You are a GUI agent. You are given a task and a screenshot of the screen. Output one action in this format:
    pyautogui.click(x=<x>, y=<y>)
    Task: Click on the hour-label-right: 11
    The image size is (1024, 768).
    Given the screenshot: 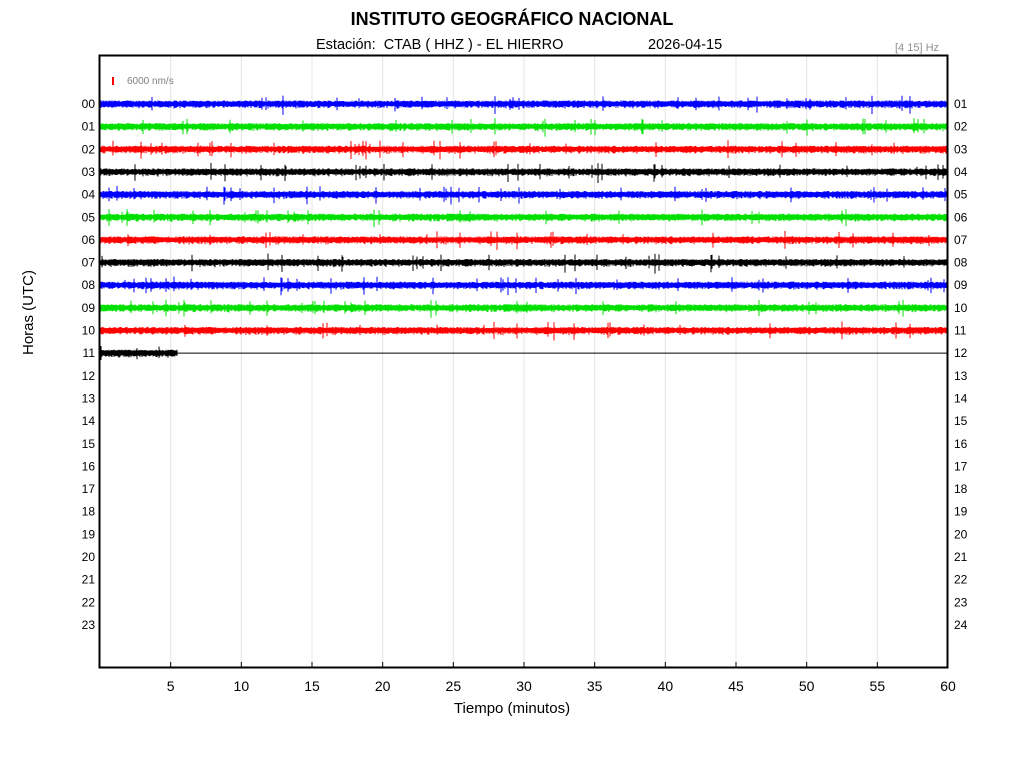 What is the action you would take?
    pyautogui.click(x=960, y=331)
    